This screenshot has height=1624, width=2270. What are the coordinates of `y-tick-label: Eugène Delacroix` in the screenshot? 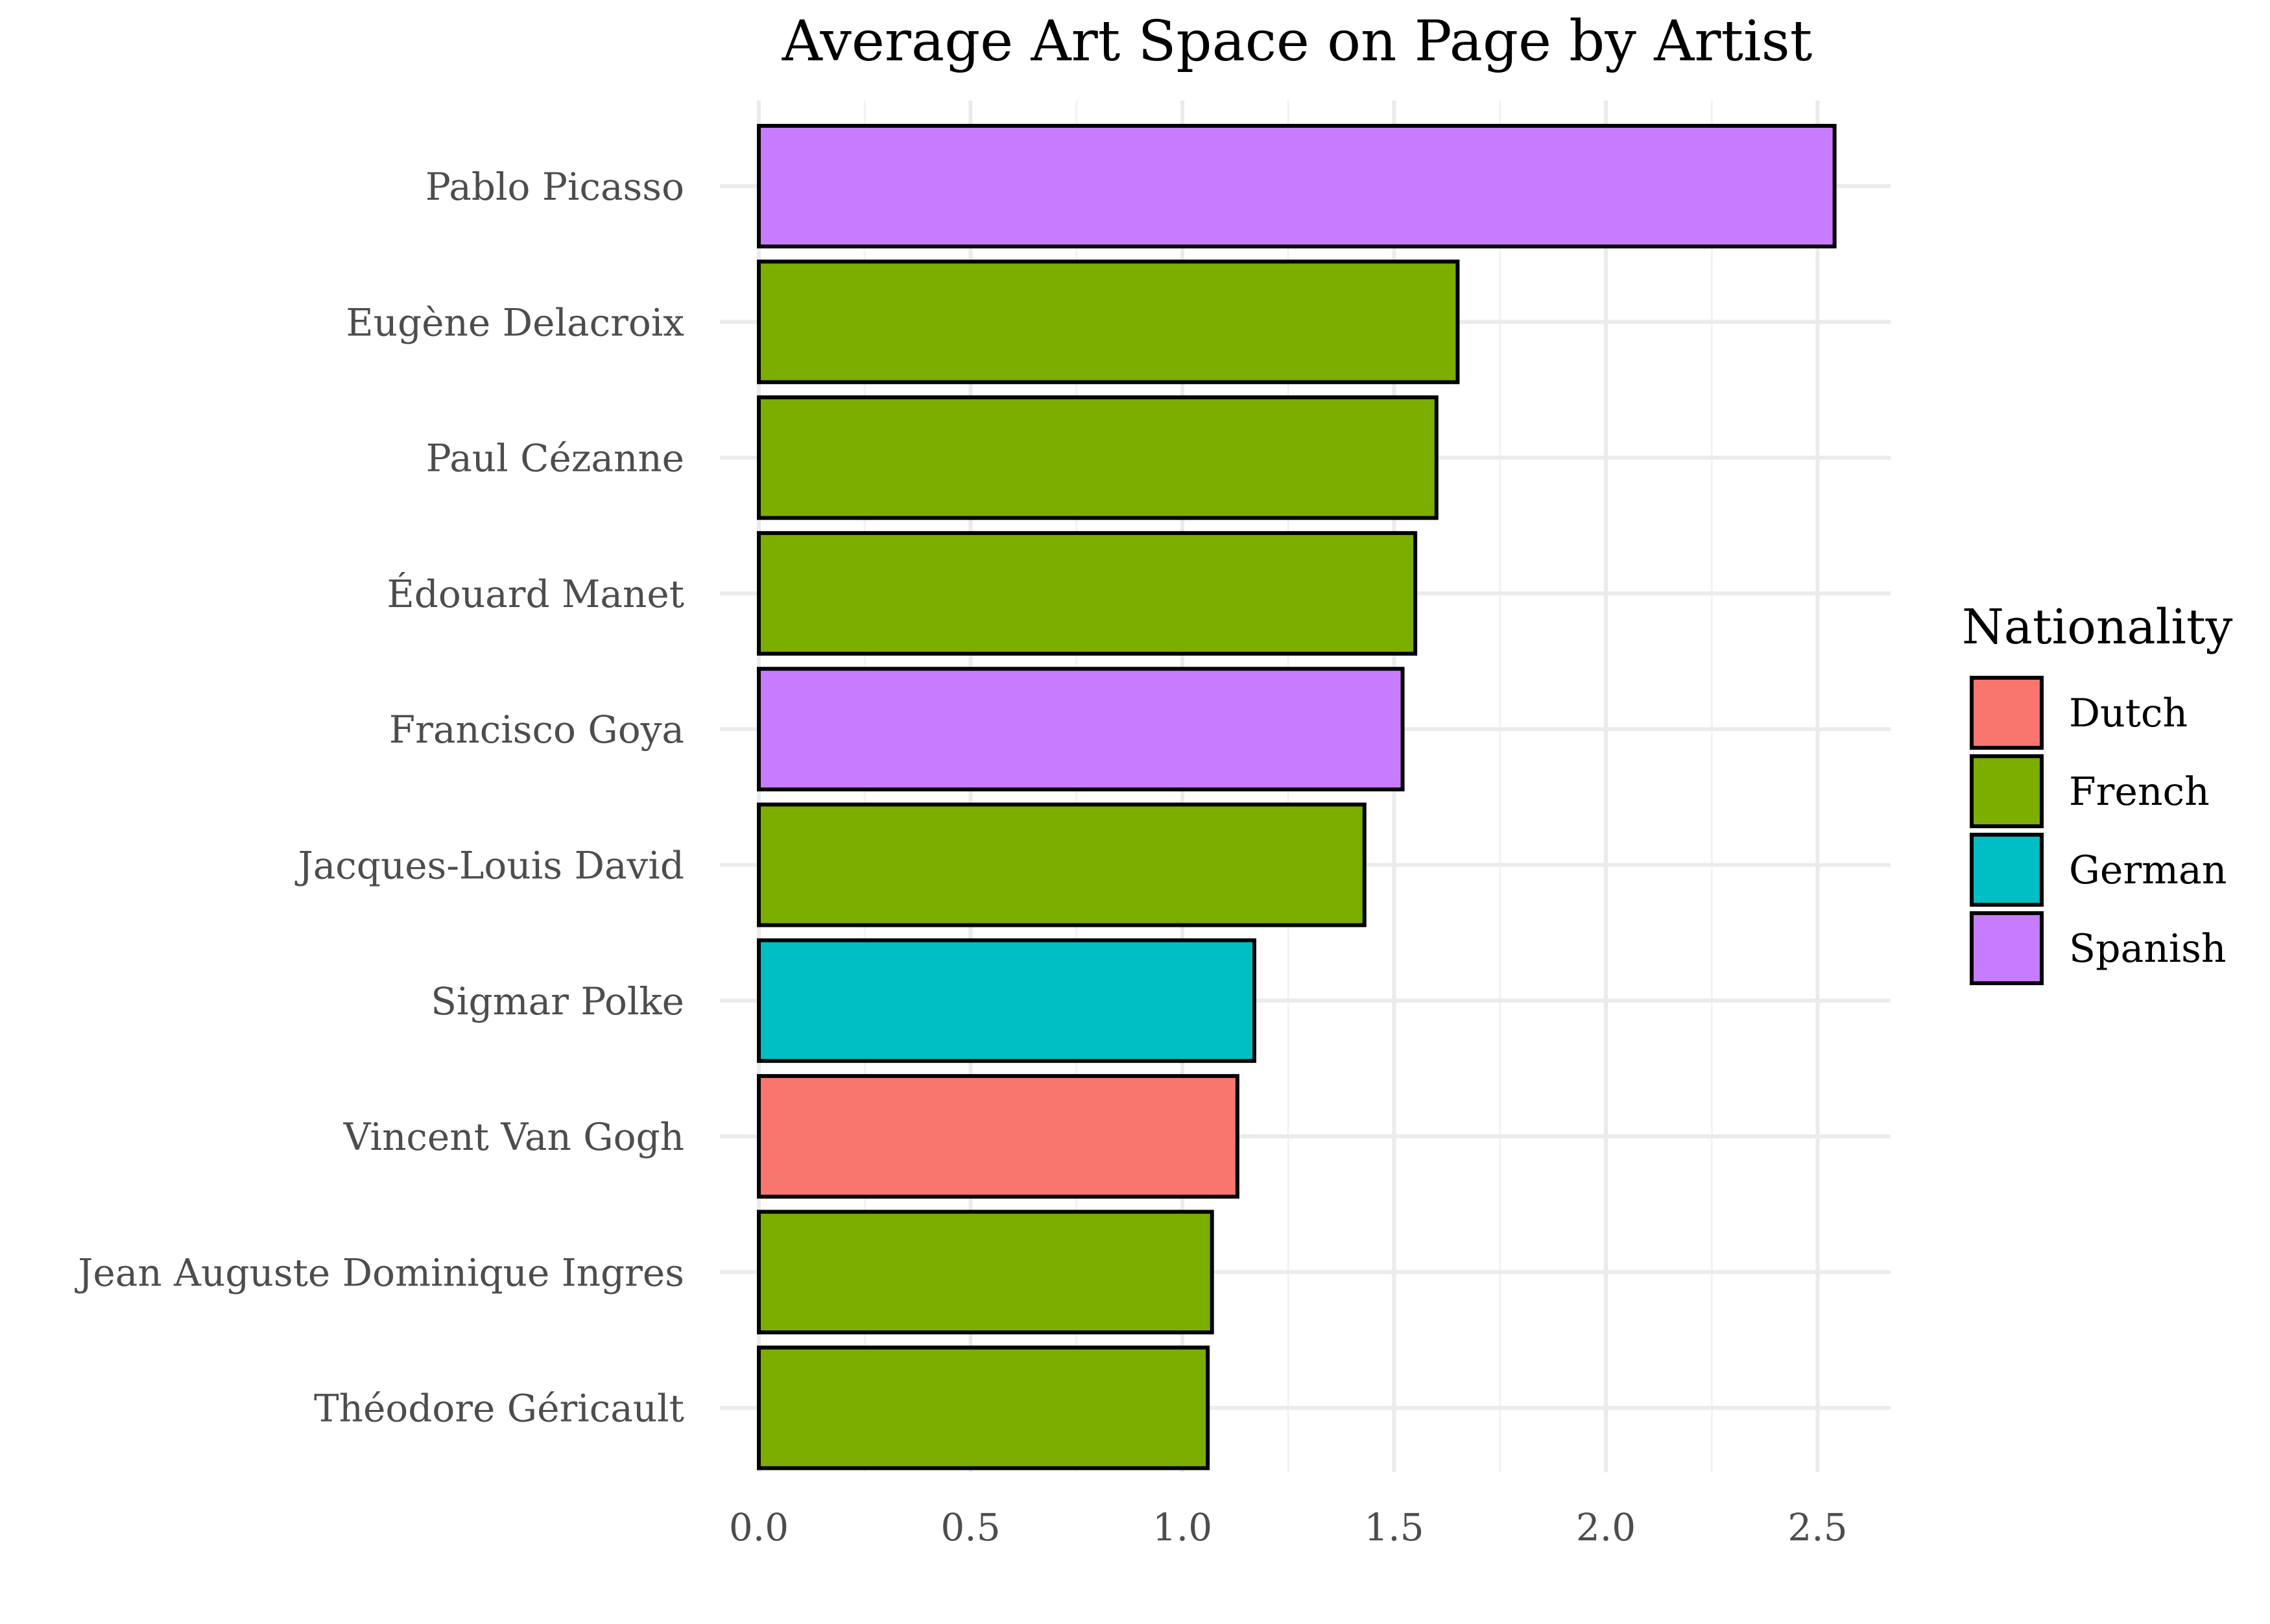 It's located at (515, 322).